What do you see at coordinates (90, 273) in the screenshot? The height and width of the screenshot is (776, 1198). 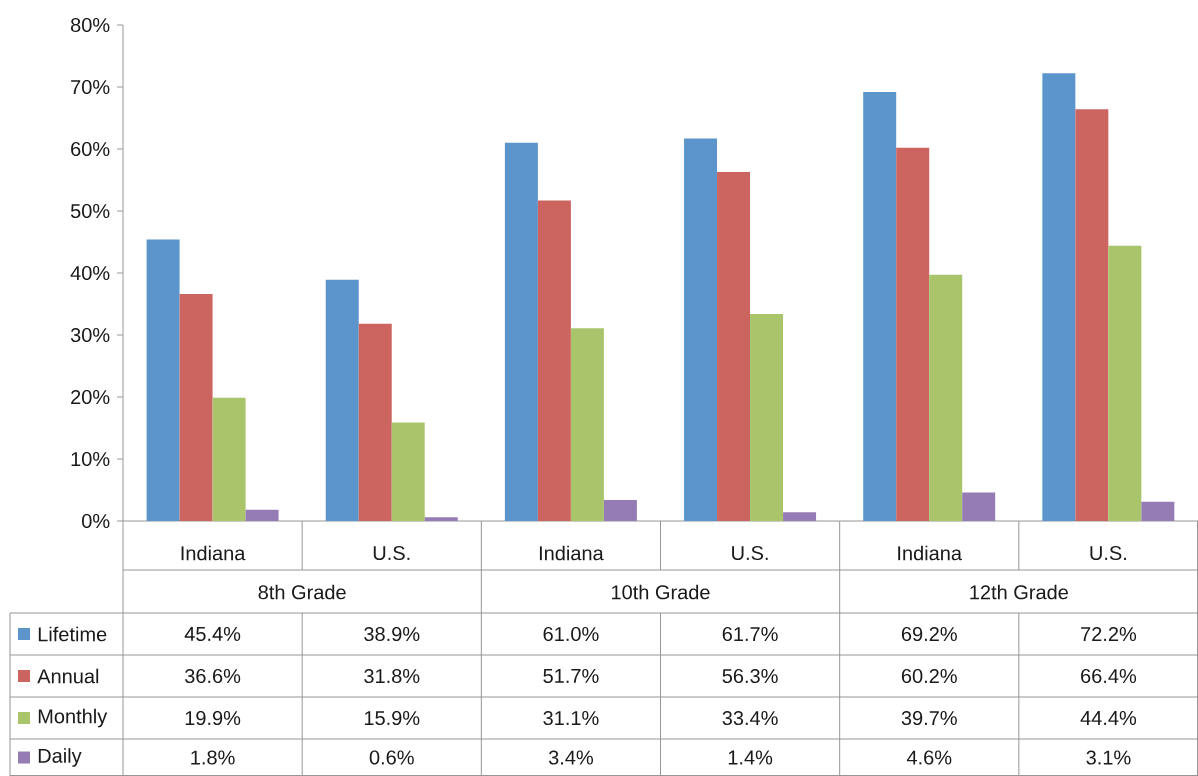 I see `y-tick-label: 40%` at bounding box center [90, 273].